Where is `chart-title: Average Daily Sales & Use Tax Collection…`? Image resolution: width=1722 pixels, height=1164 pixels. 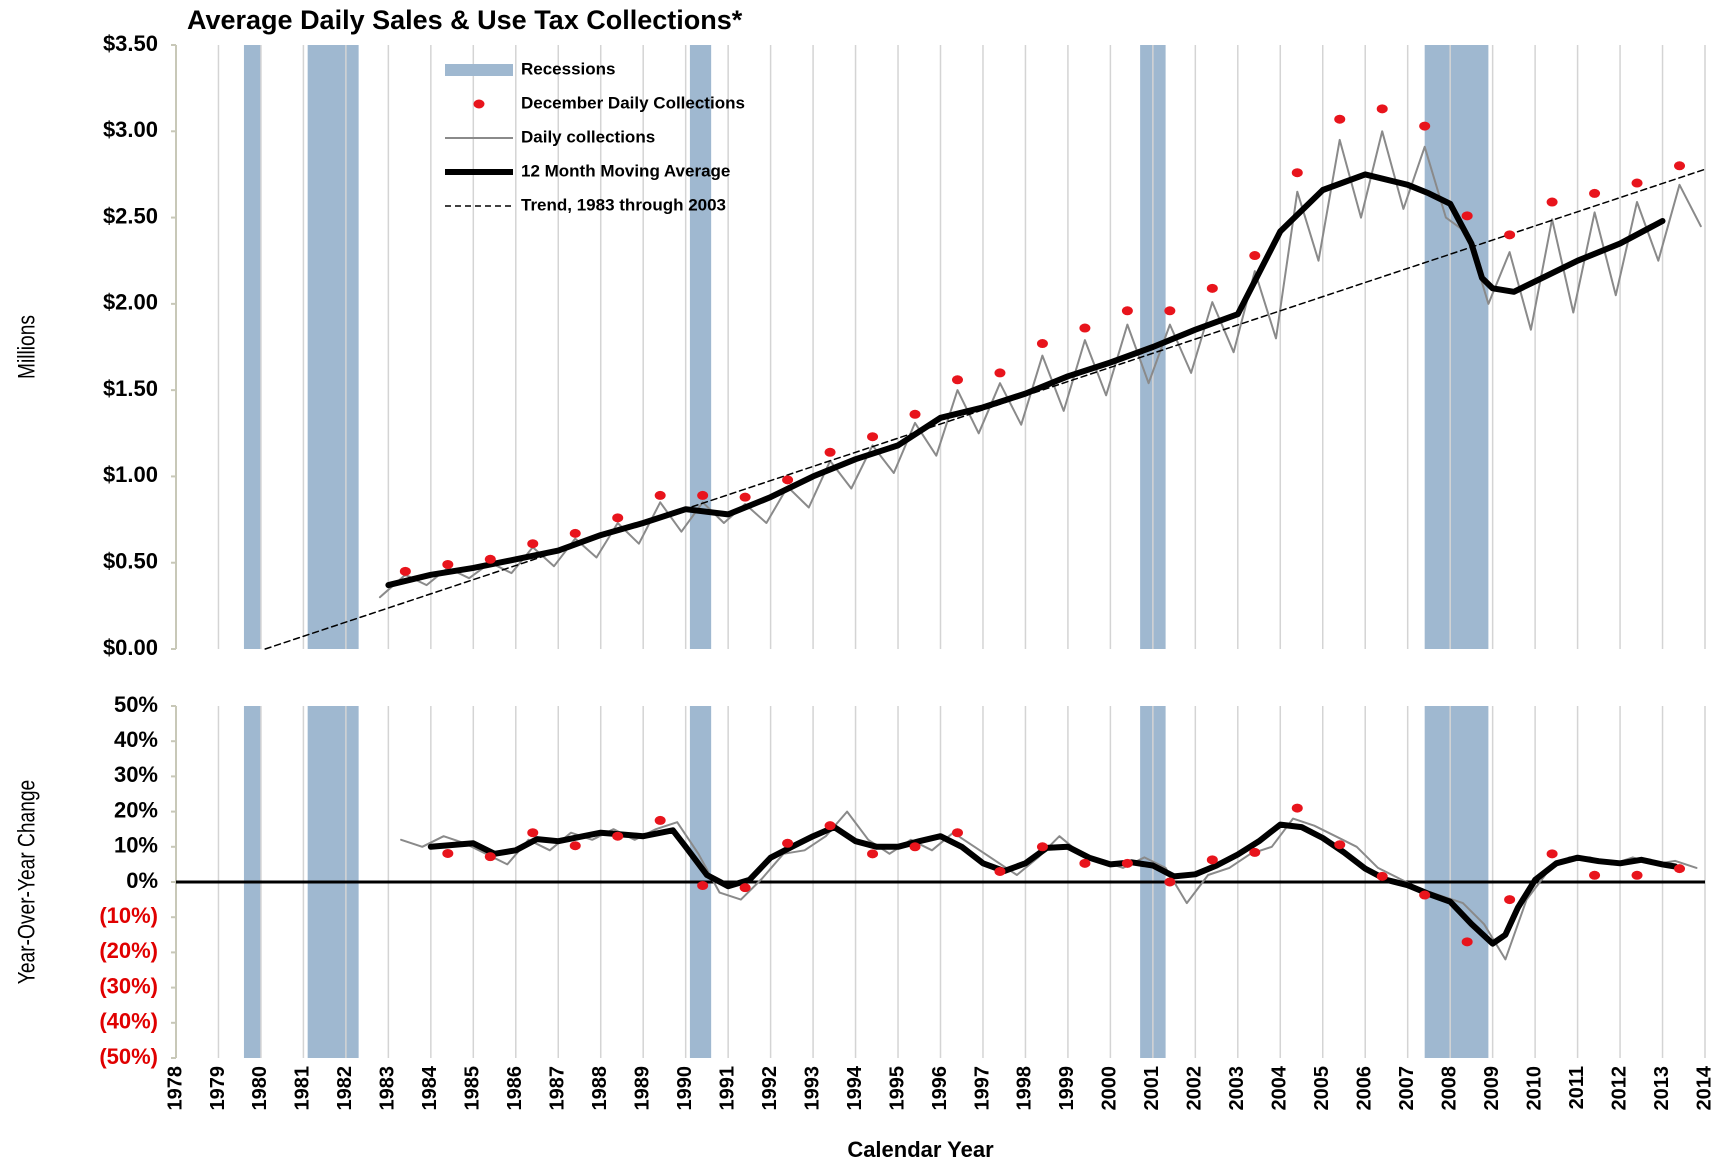 chart-title: Average Daily Sales & Use Tax Collection… is located at coordinates (465, 20).